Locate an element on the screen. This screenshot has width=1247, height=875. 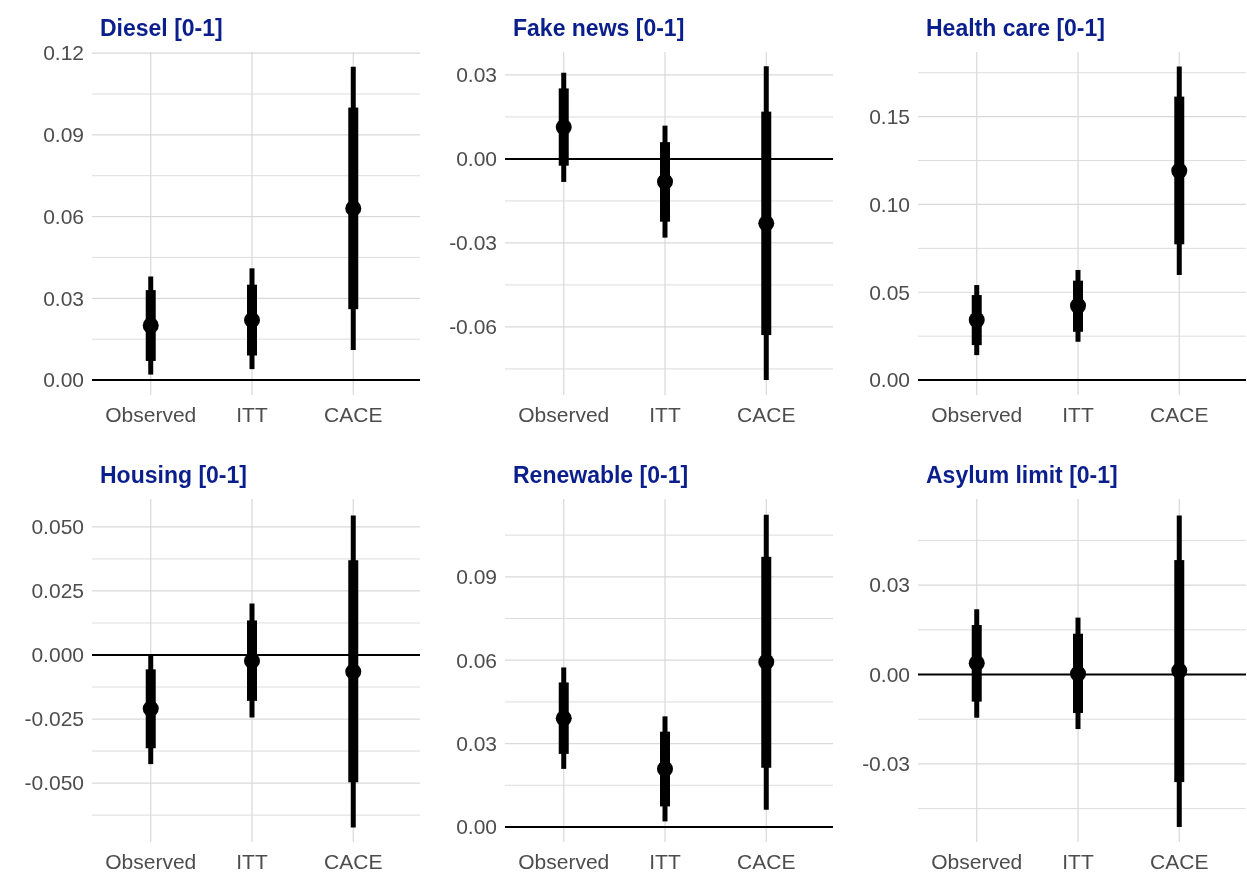
y-tick-label: 0.10 is located at coordinates (889, 204).